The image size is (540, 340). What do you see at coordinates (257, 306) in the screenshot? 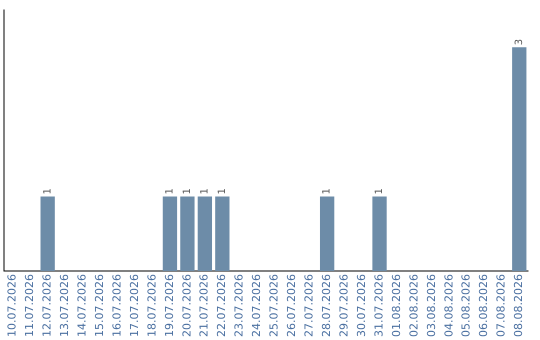
I see `x-tick-label: 24.07.2026` at bounding box center [257, 306].